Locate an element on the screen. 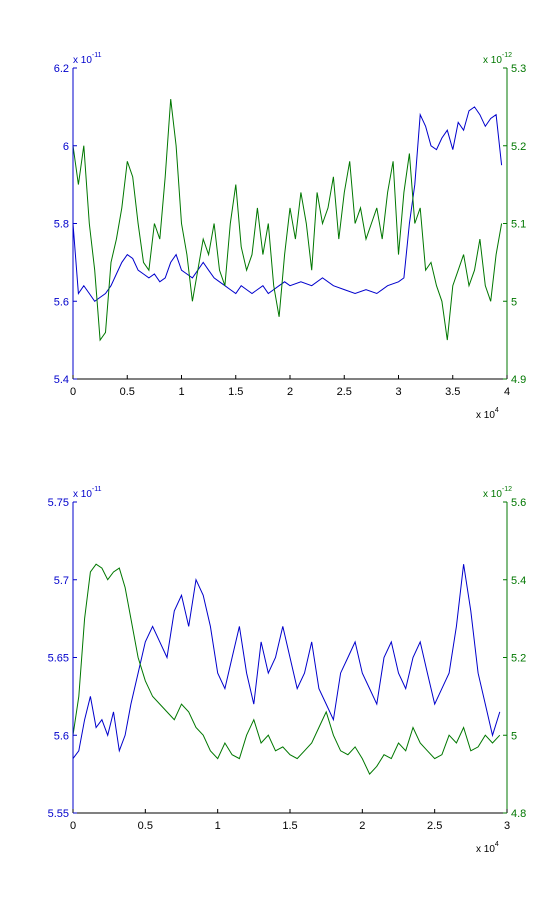  y-left-tick-label: 5.55 is located at coordinates (58, 814).